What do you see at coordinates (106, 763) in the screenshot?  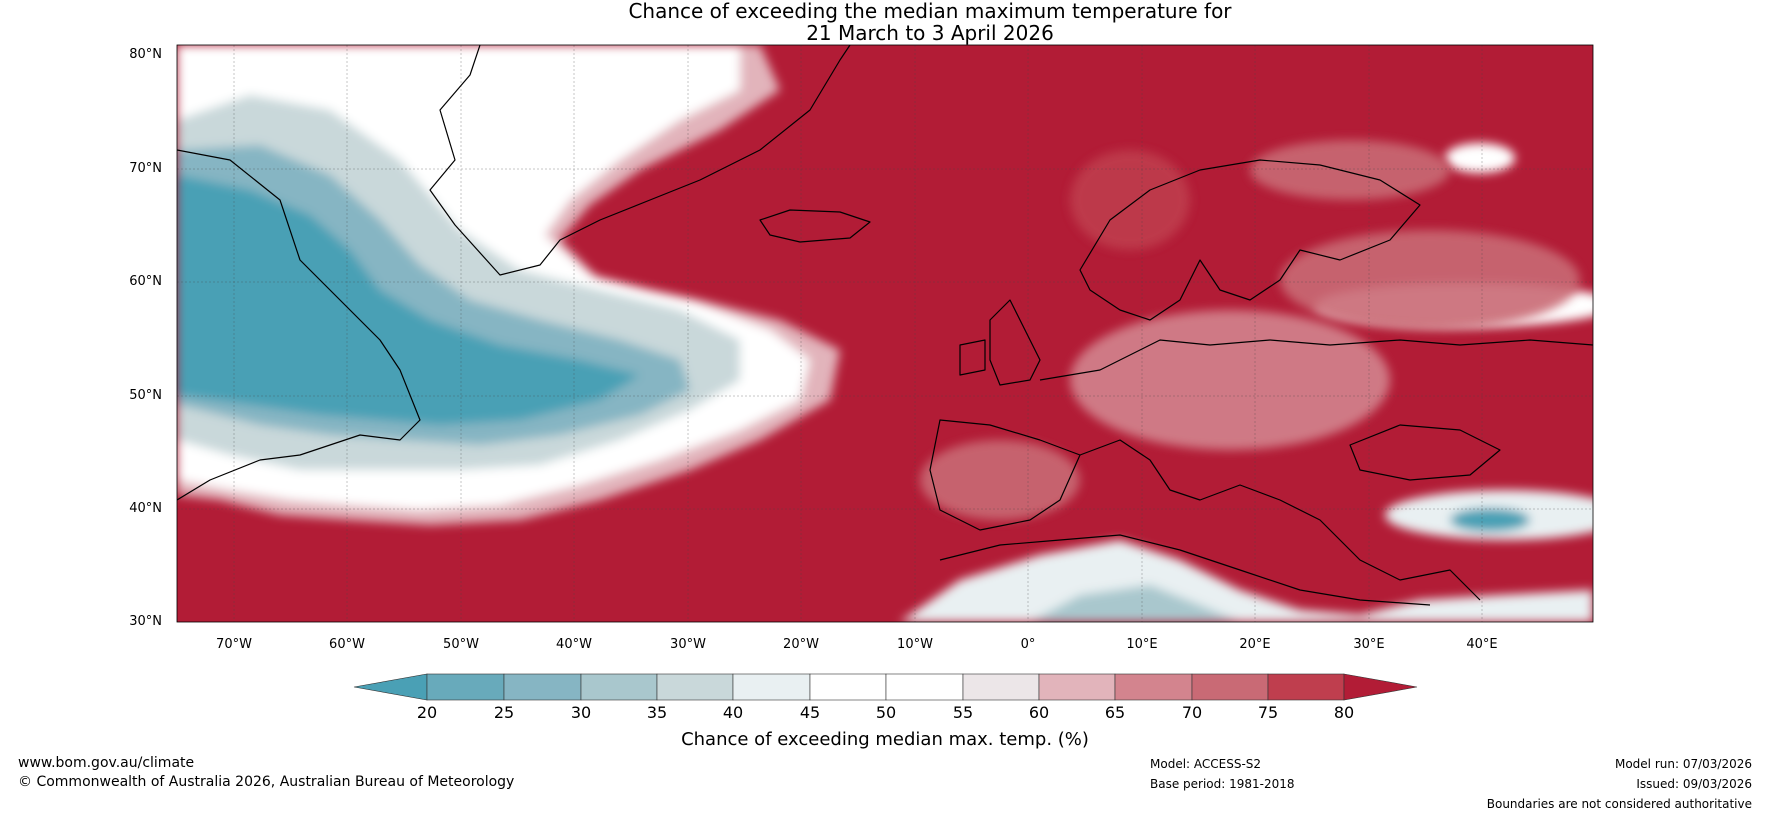 I see `footer-url: www.bom.gov.au/climate` at bounding box center [106, 763].